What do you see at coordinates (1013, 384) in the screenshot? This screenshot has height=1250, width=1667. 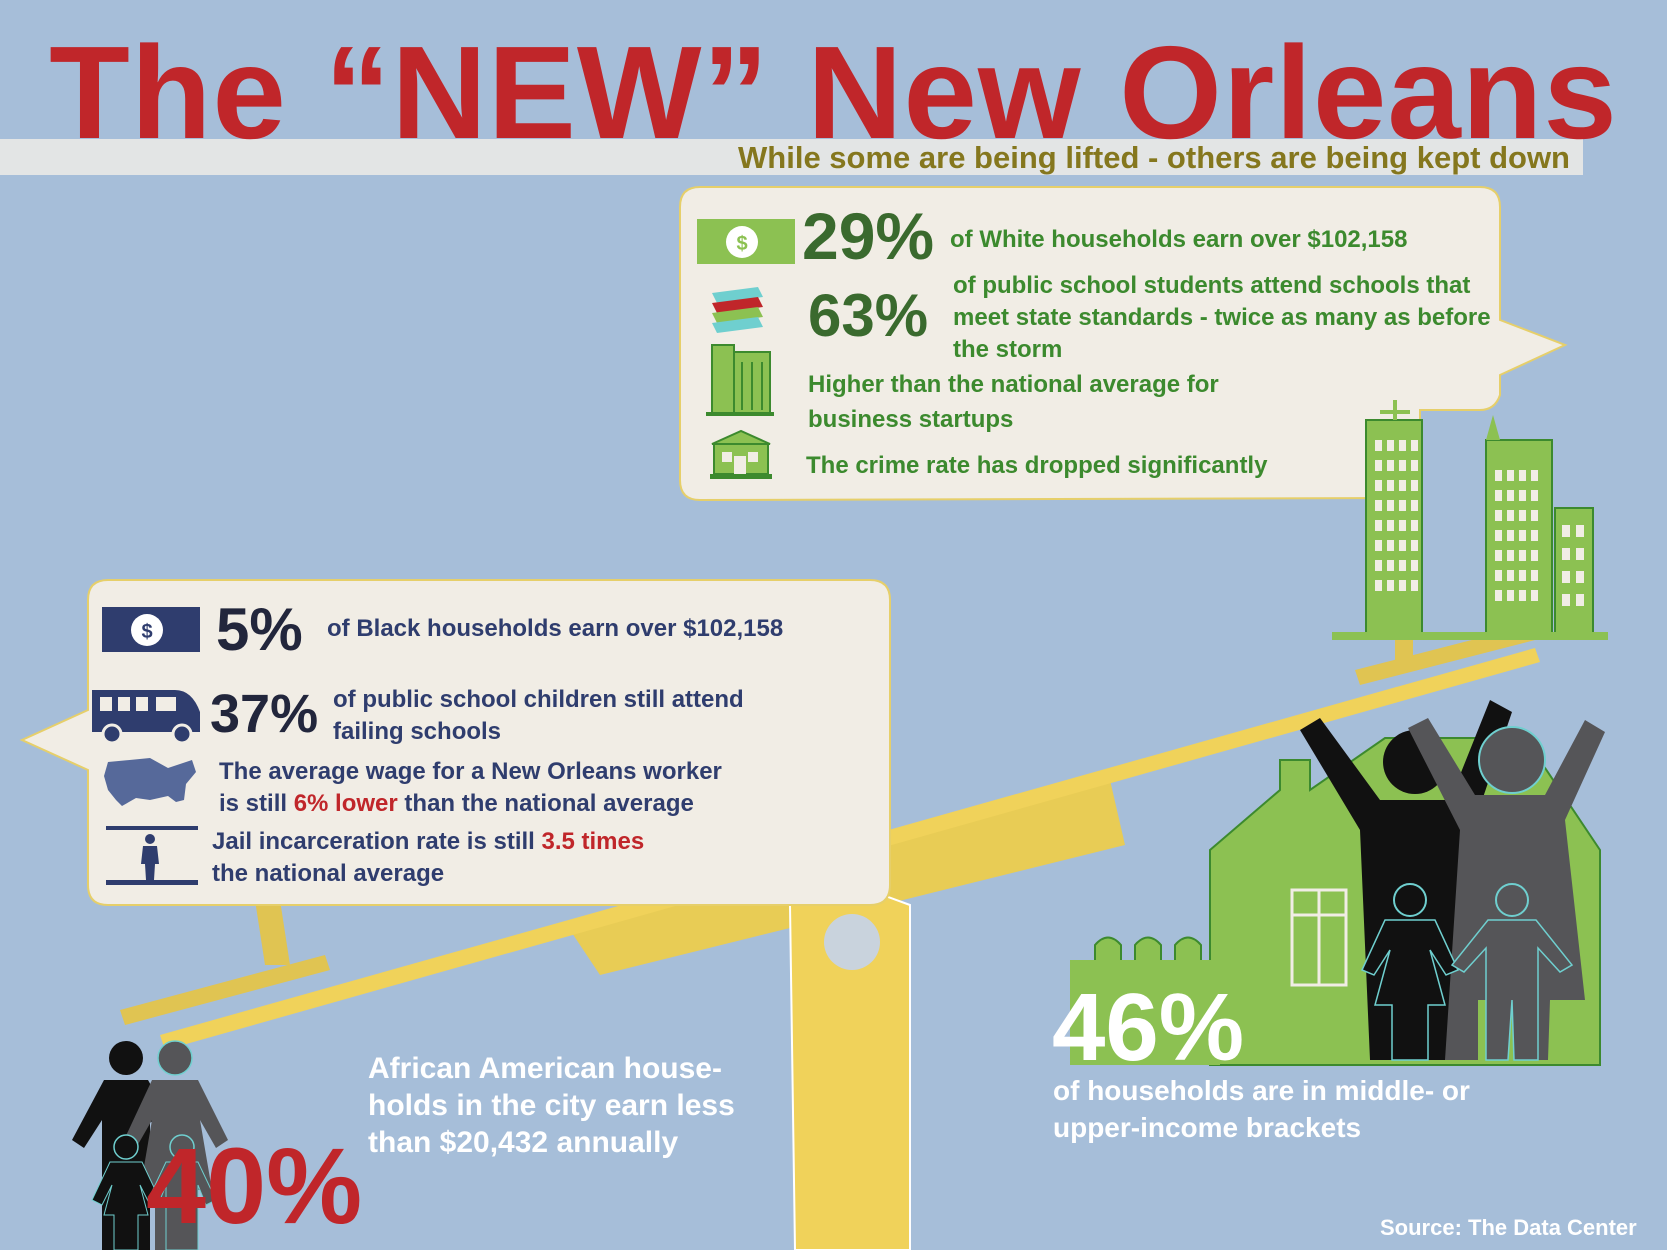 I see `stat-business-startups-line1: Higher than the national average for` at bounding box center [1013, 384].